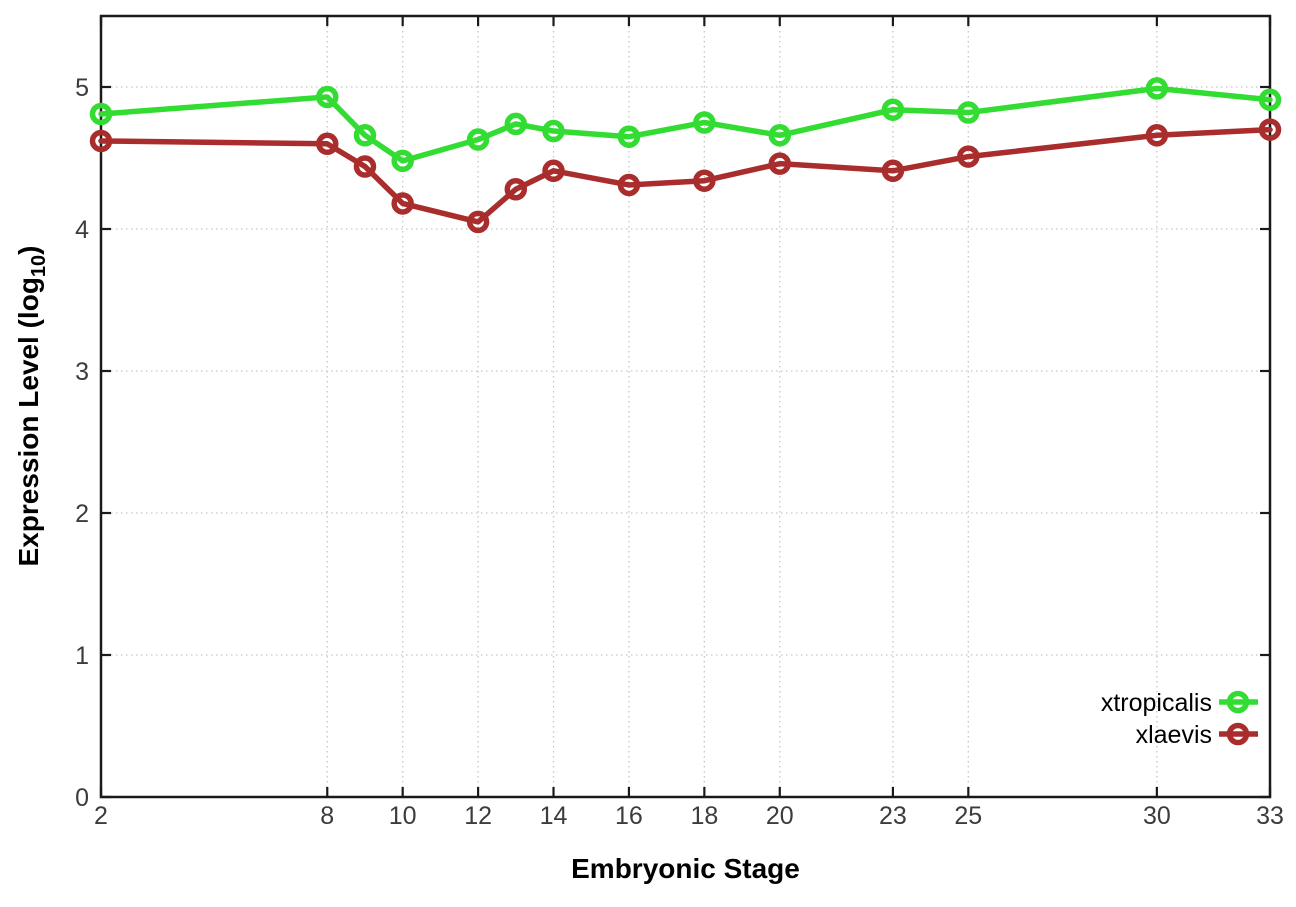 This screenshot has width=1296, height=907. I want to click on y-tick-label: 2, so click(82, 514).